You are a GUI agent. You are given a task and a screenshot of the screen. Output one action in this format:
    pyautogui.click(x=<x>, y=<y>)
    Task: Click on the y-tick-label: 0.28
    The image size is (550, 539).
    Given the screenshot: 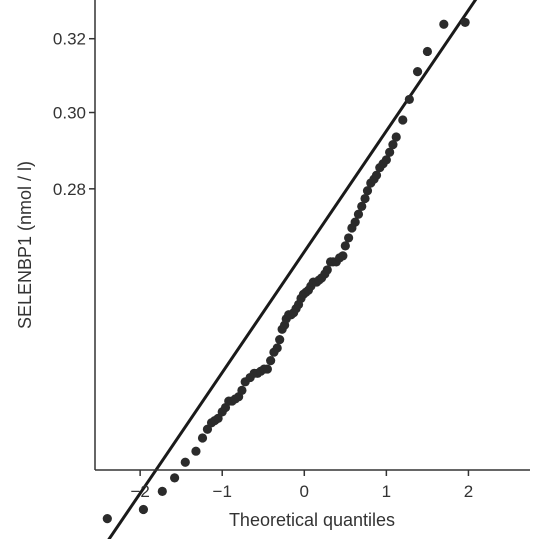 What is the action you would take?
    pyautogui.click(x=69, y=189)
    